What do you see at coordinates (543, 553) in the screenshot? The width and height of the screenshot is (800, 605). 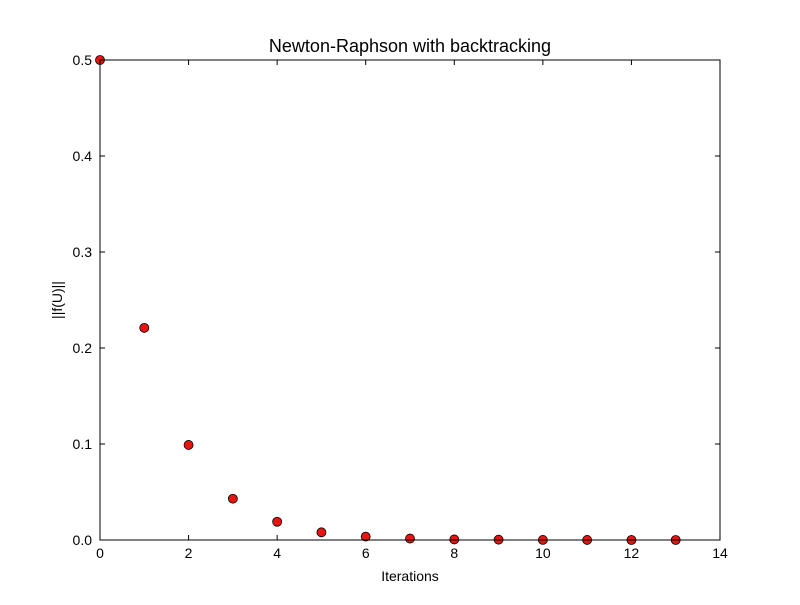 I see `x-tick-label: 10` at bounding box center [543, 553].